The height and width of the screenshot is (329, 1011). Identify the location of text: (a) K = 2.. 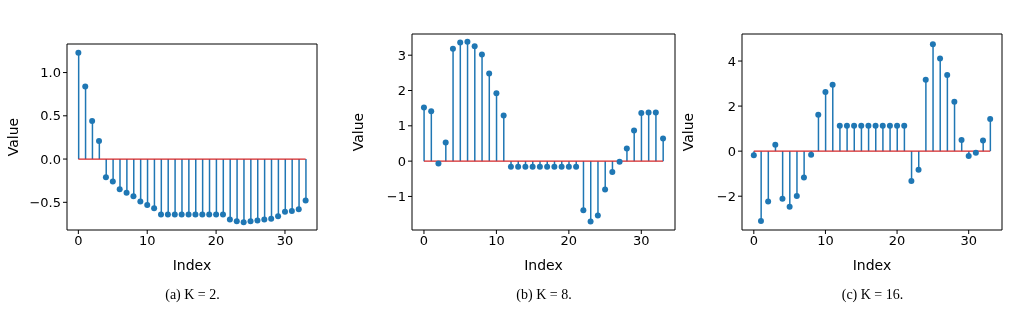
(192, 295).